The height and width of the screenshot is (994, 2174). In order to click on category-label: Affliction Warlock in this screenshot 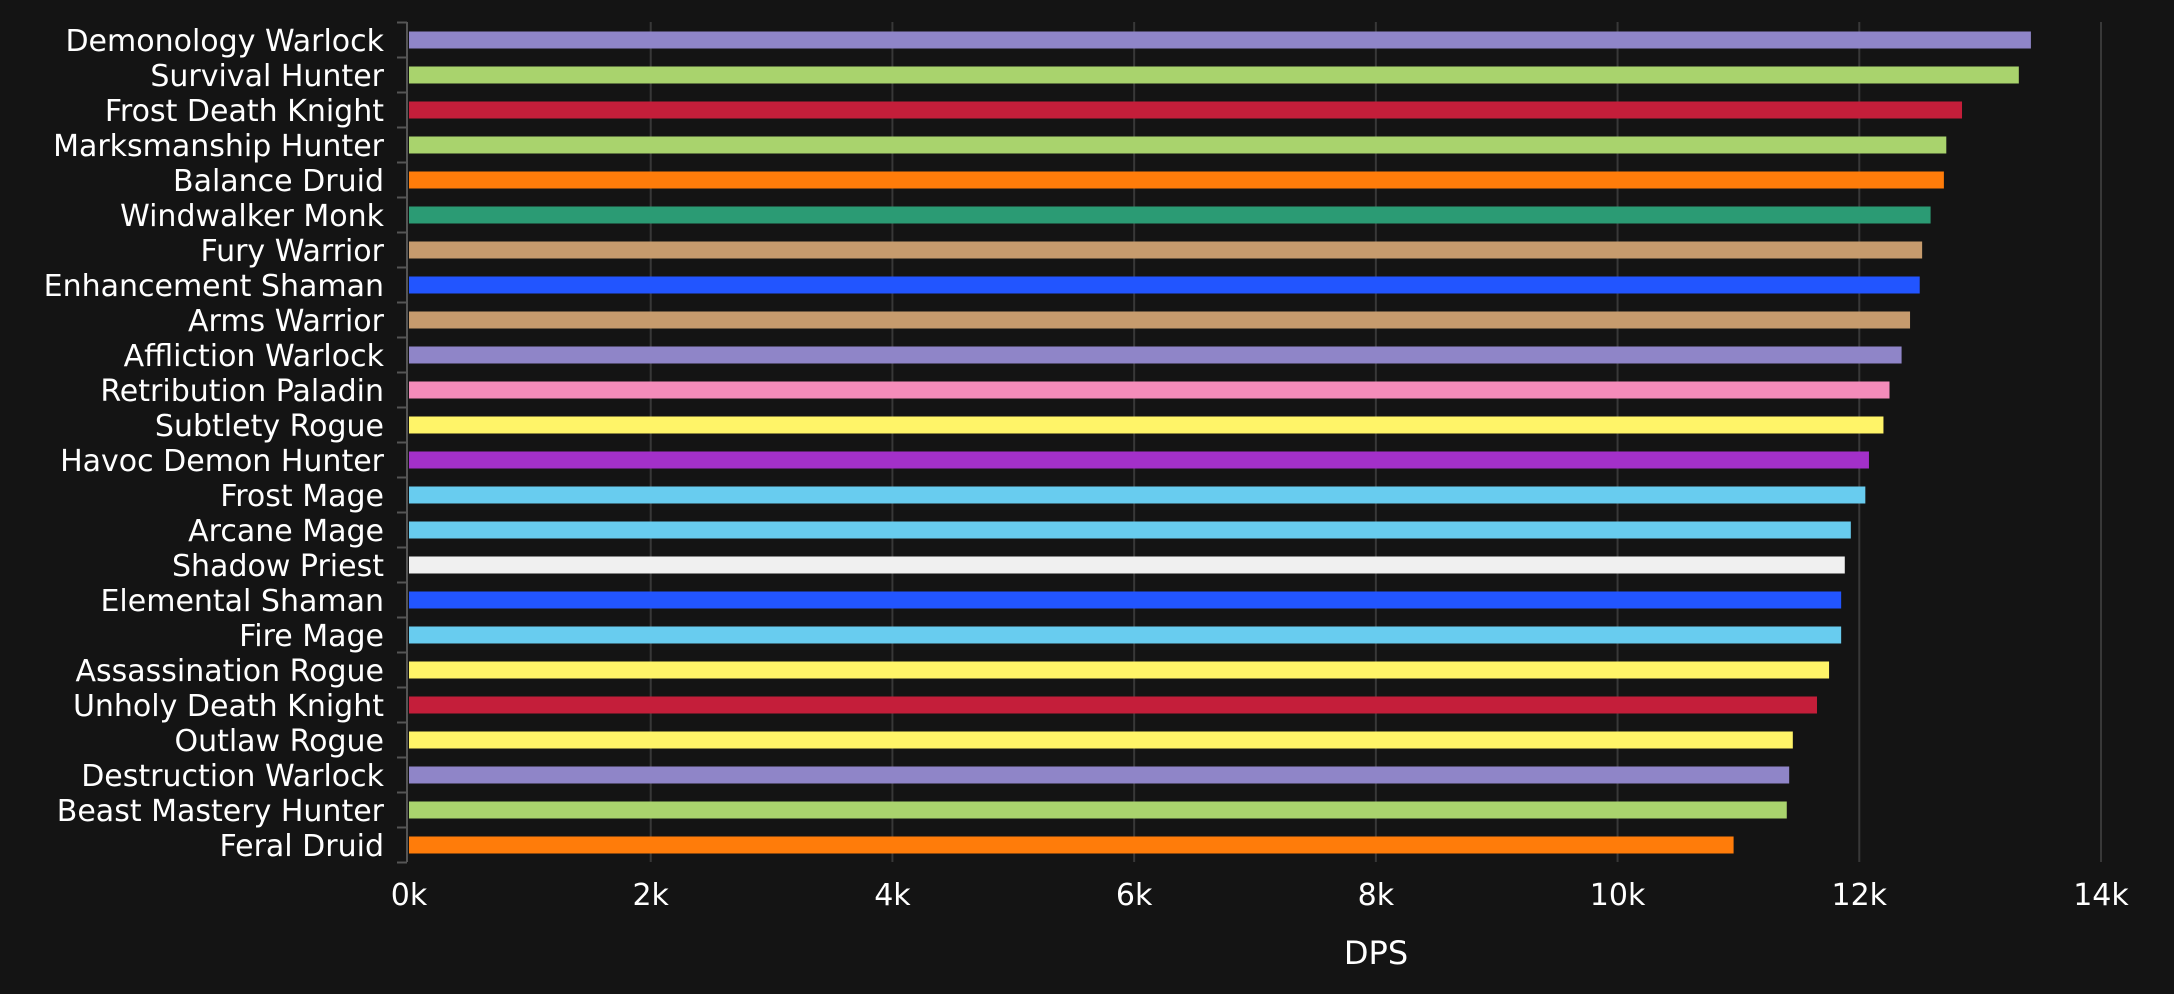, I will do `click(254, 356)`.